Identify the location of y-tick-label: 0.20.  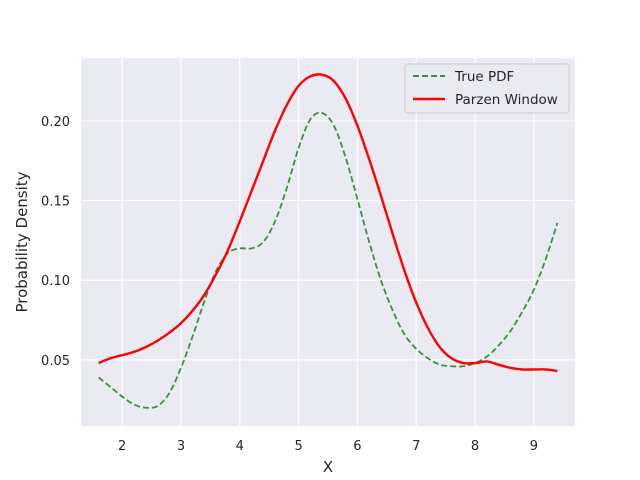
(55, 122).